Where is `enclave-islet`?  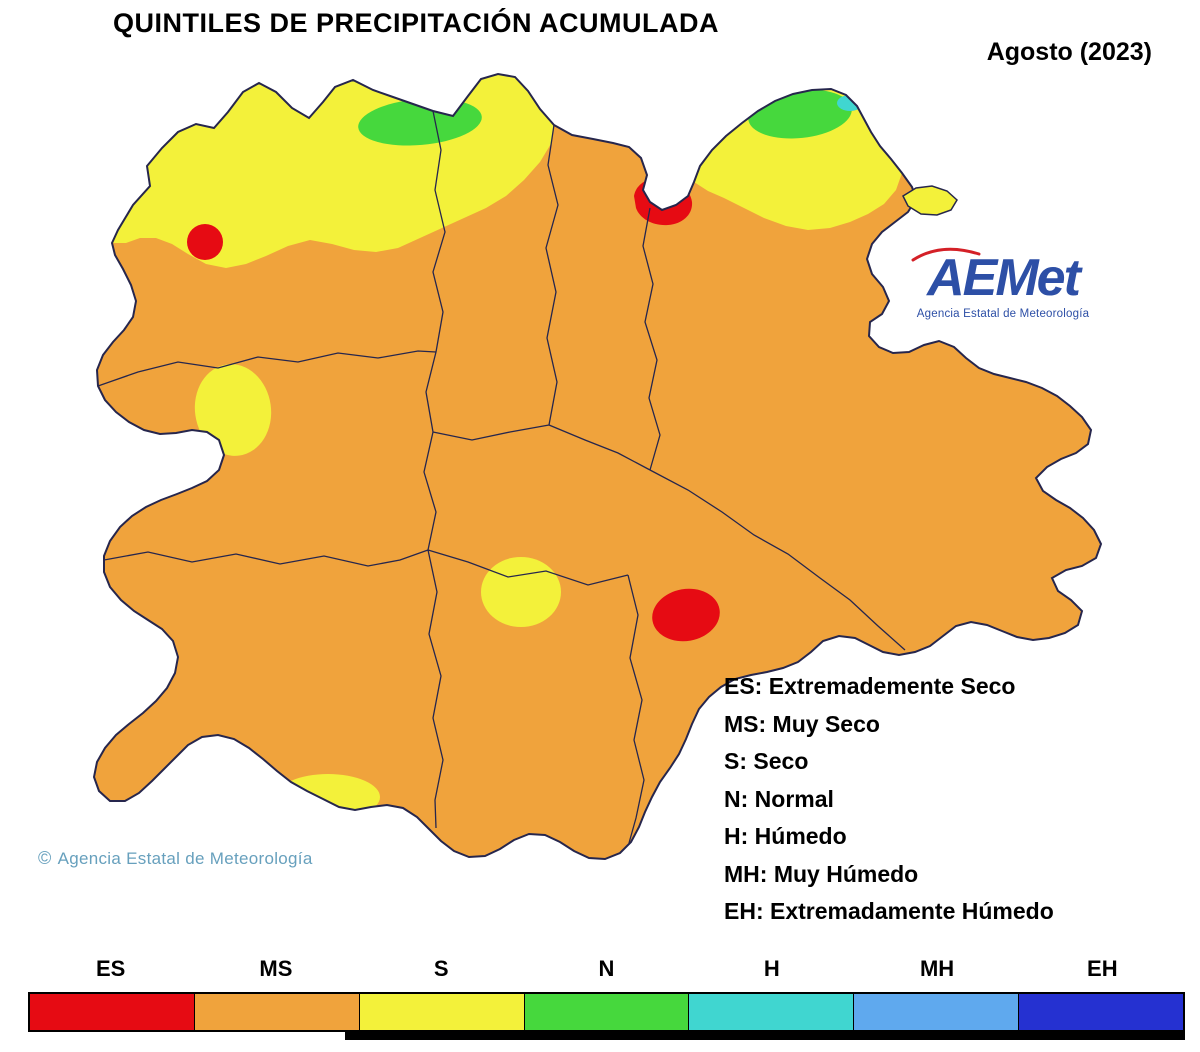
enclave-islet is located at coordinates (930, 200).